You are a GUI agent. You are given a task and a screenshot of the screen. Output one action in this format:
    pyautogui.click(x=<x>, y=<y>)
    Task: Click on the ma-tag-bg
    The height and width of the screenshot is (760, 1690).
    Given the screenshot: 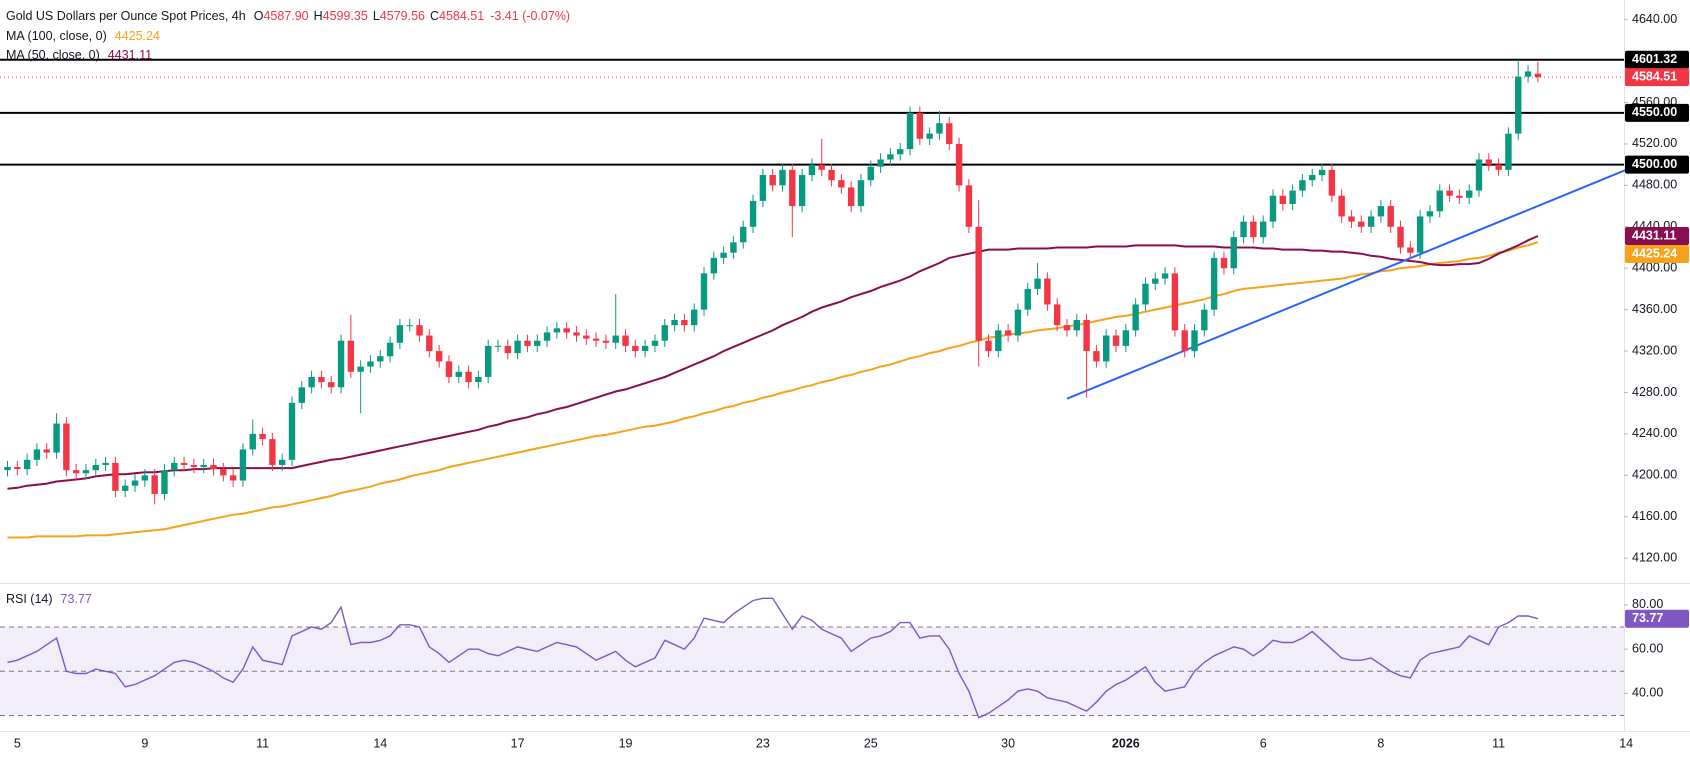 What is the action you would take?
    pyautogui.click(x=1657, y=253)
    